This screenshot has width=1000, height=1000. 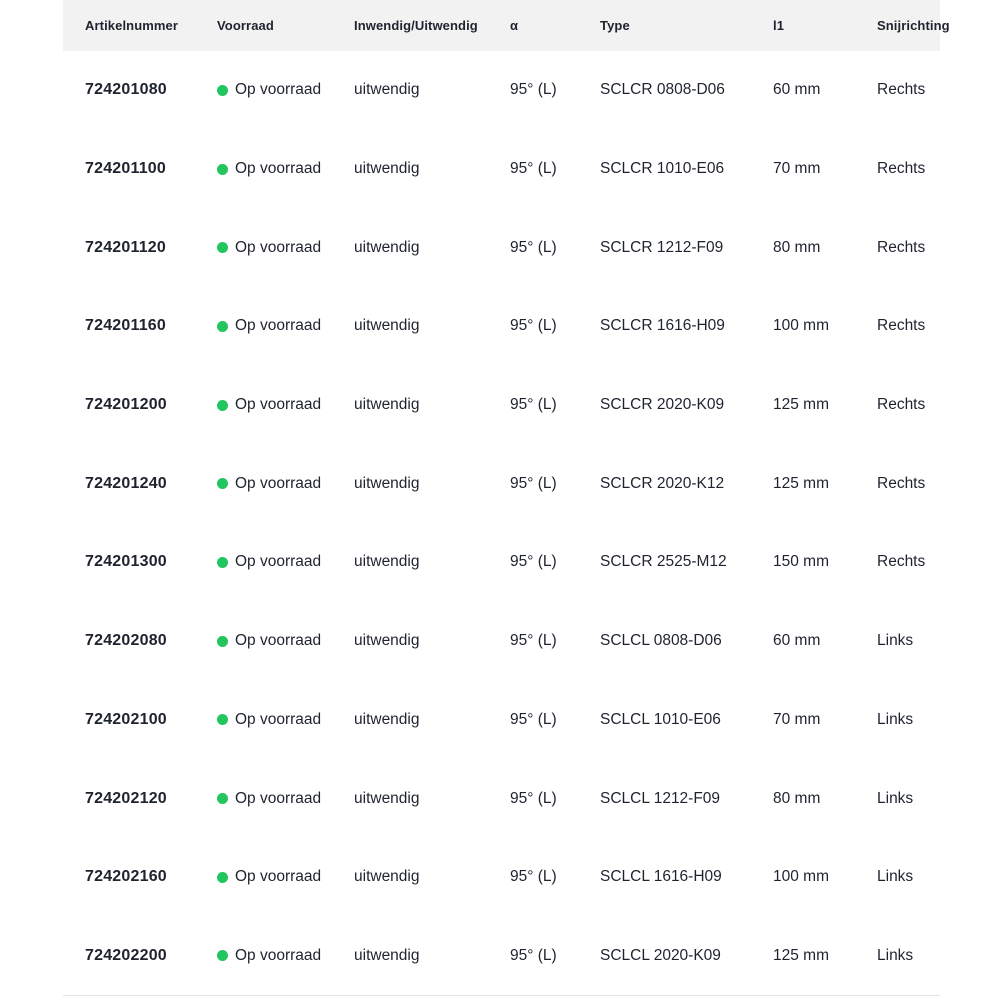 I want to click on artikelnummer-cell: 724201300, so click(x=126, y=562).